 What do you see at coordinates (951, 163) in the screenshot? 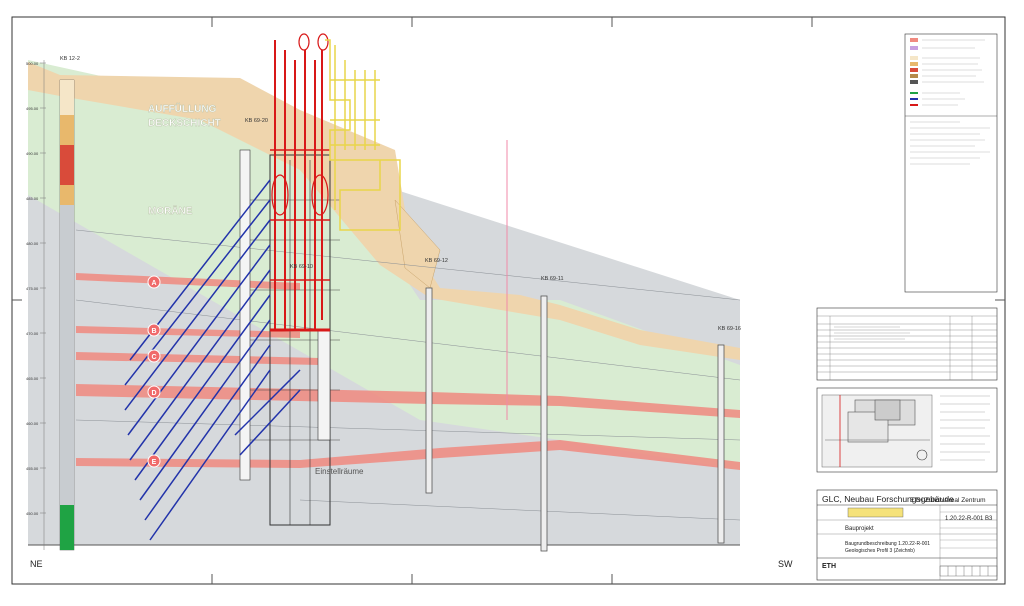
I see `legend-box` at bounding box center [951, 163].